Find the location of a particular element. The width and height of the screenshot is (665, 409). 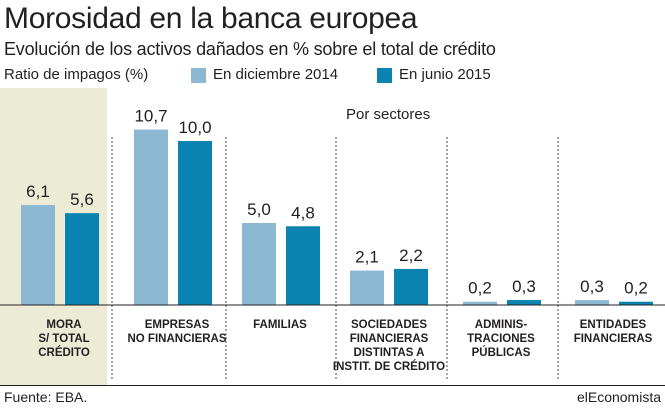

brand-logo: elEconomista is located at coordinates (618, 397).